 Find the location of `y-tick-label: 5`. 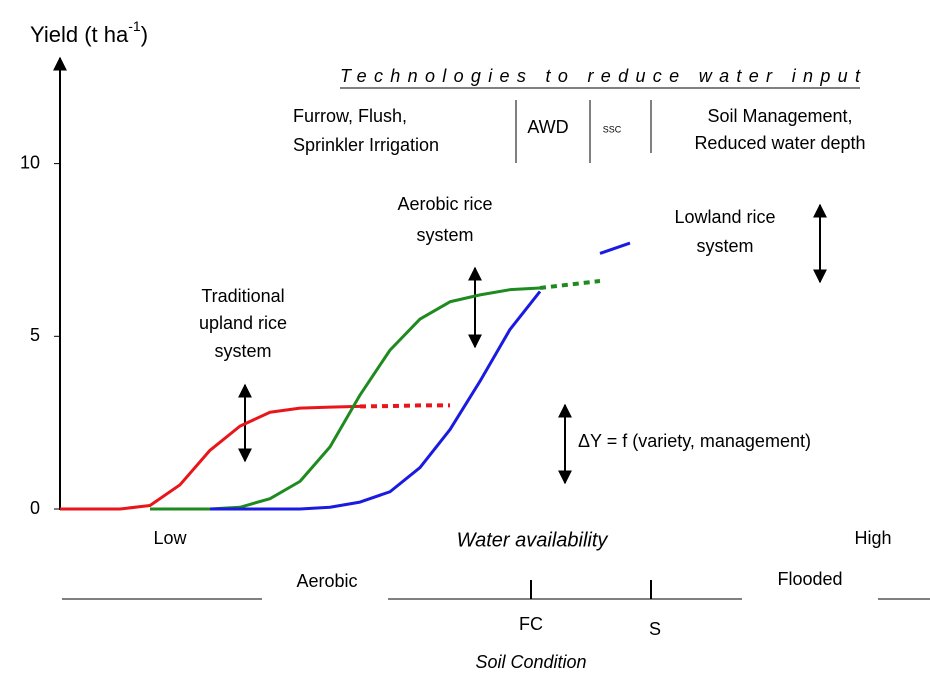

y-tick-label: 5 is located at coordinates (35, 335).